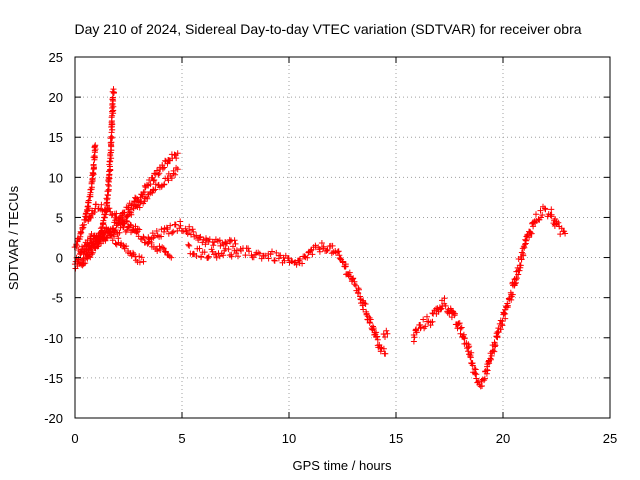 The height and width of the screenshot is (480, 640). I want to click on y-tick-label: 0, so click(59, 258).